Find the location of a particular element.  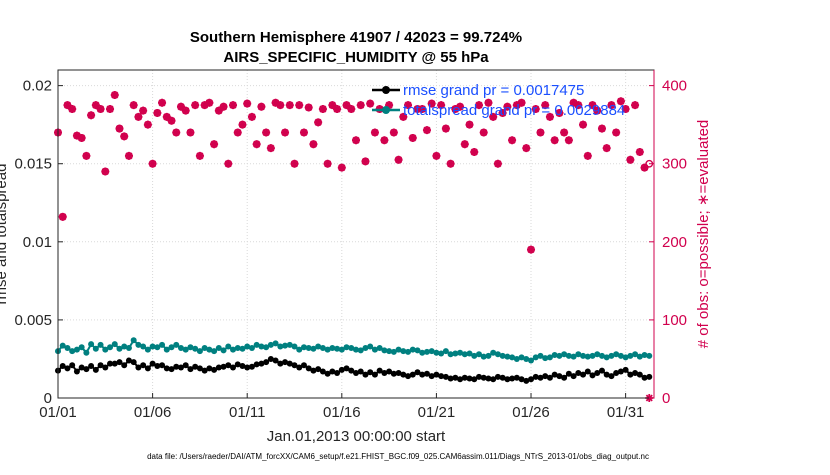

y-left-tick-label: 0.005 is located at coordinates (33, 320).